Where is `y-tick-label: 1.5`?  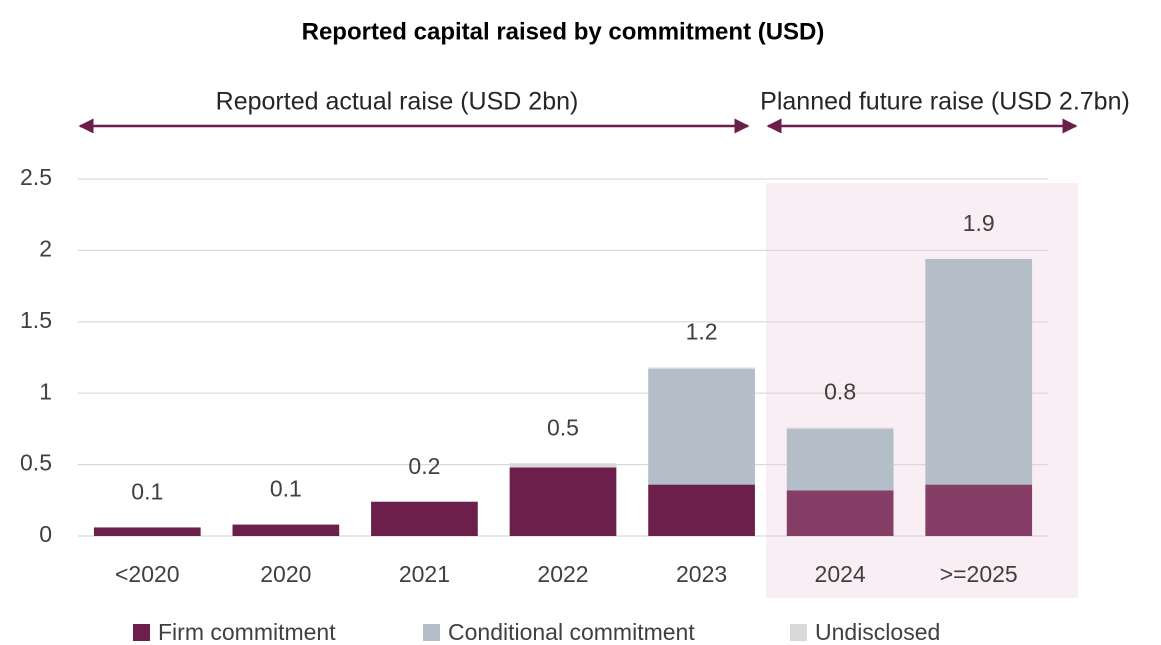
y-tick-label: 1.5 is located at coordinates (36, 320).